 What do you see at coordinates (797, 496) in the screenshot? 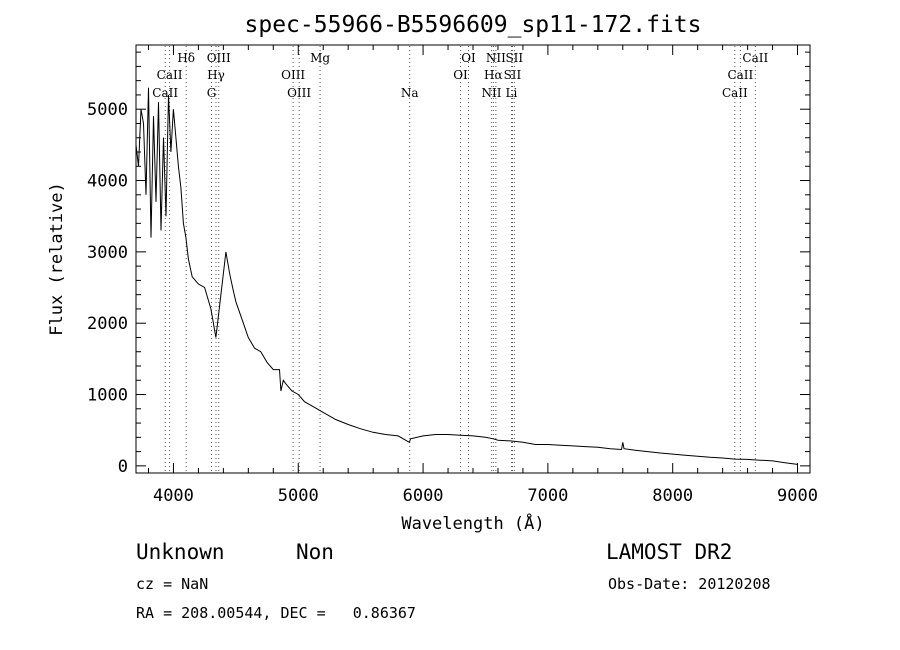
I see `x-tick-label-9000: 9000` at bounding box center [797, 496].